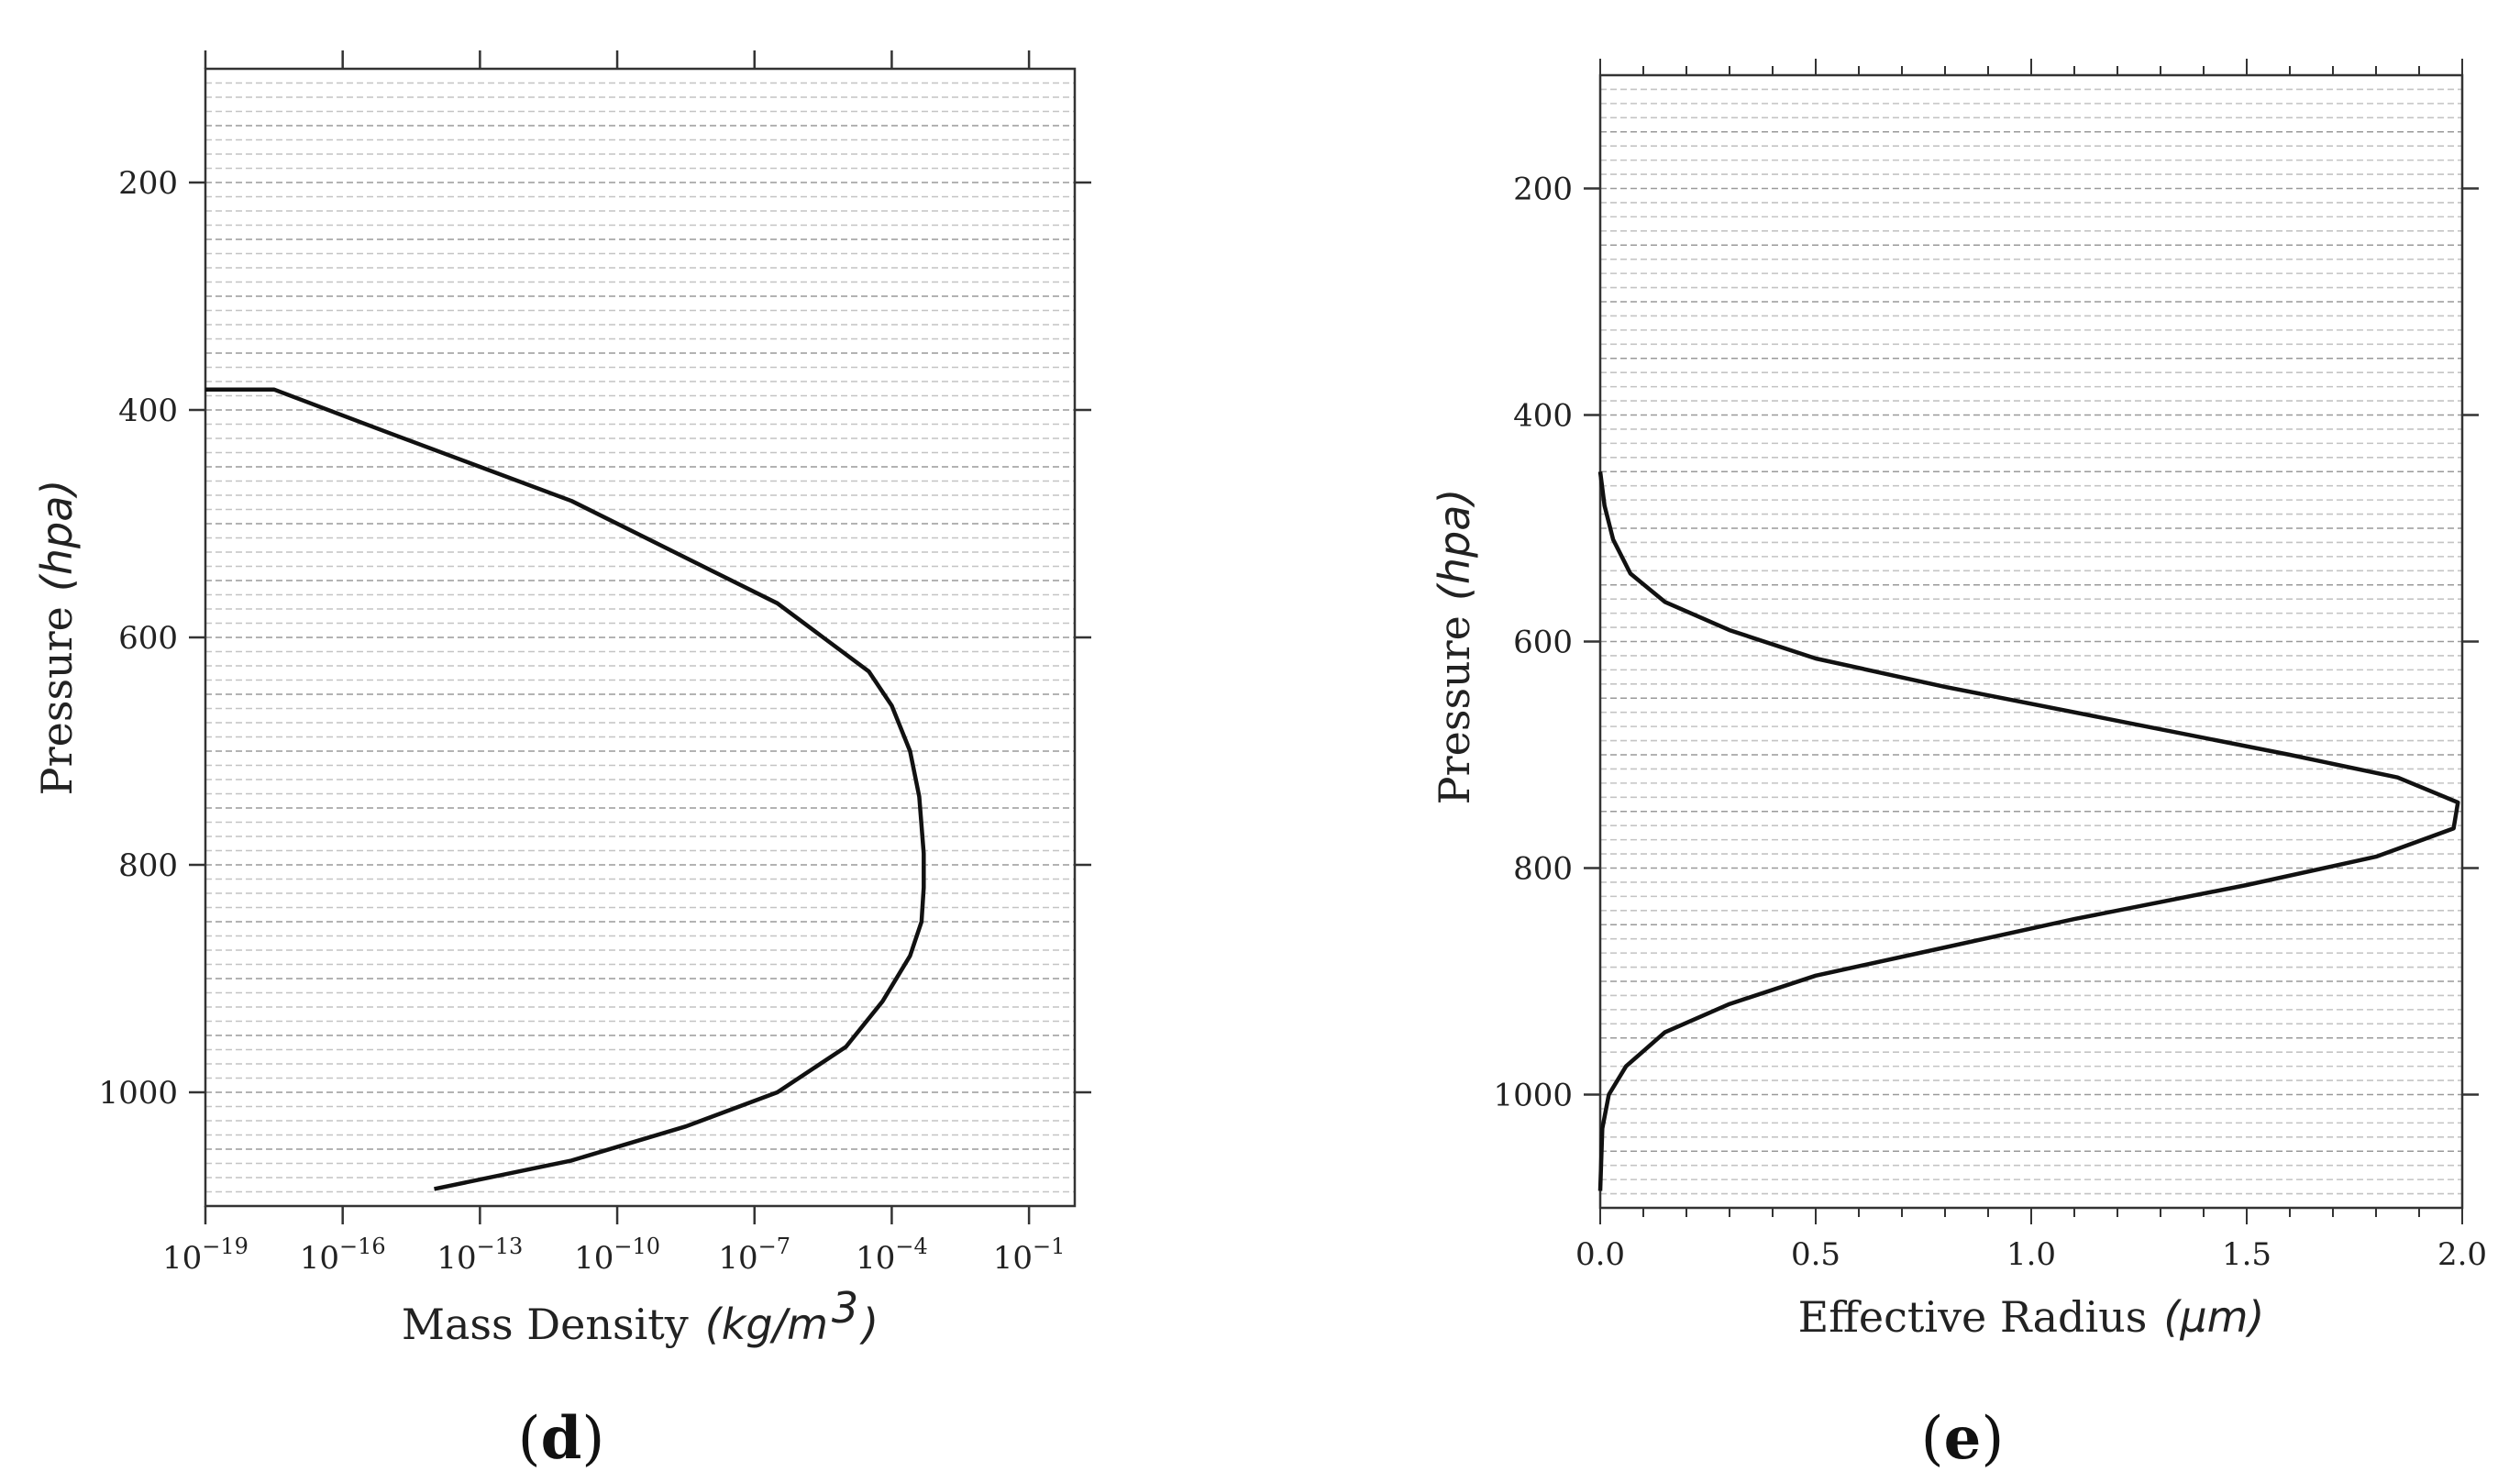 The image size is (2520, 1483). I want to click on panel-d-y-tick-label: 400, so click(148, 411).